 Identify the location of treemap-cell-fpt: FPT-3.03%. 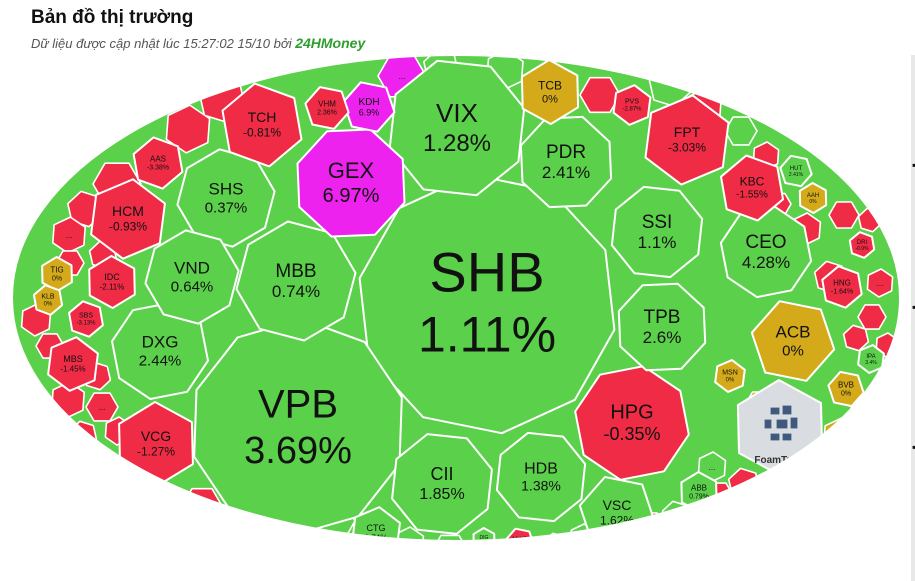
(687, 140).